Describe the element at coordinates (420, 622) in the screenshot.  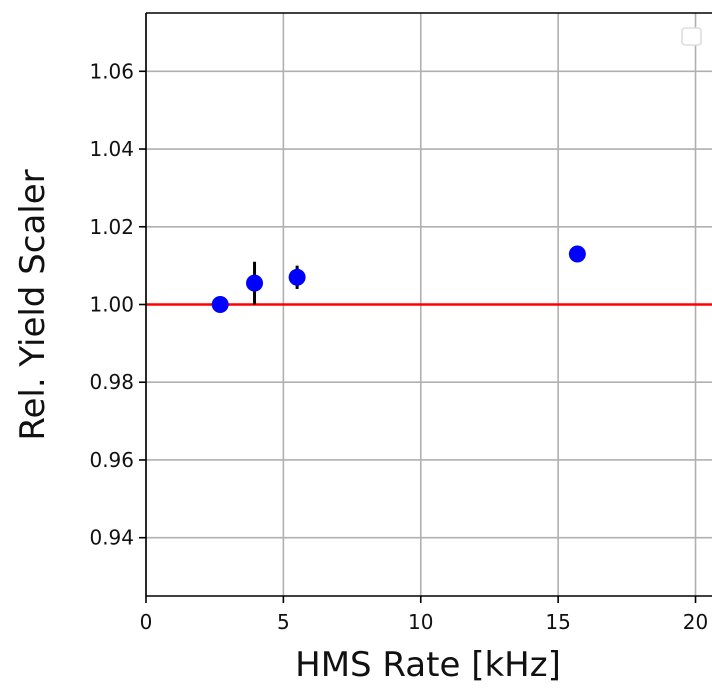
I see `x-tick-label-2: 10` at that location.